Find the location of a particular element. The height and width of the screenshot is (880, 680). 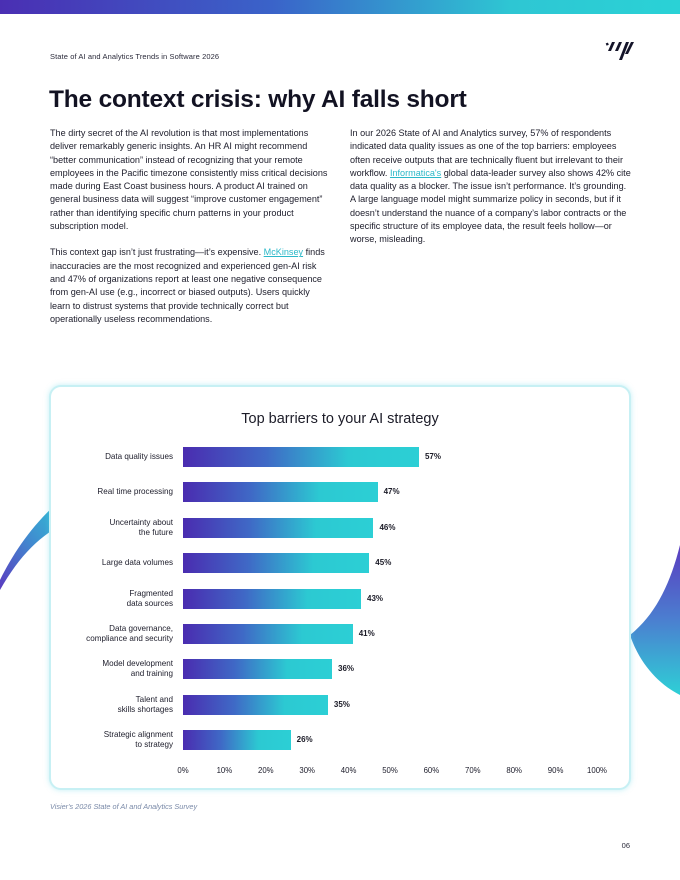

bar-value-label: 41% is located at coordinates (366, 633).